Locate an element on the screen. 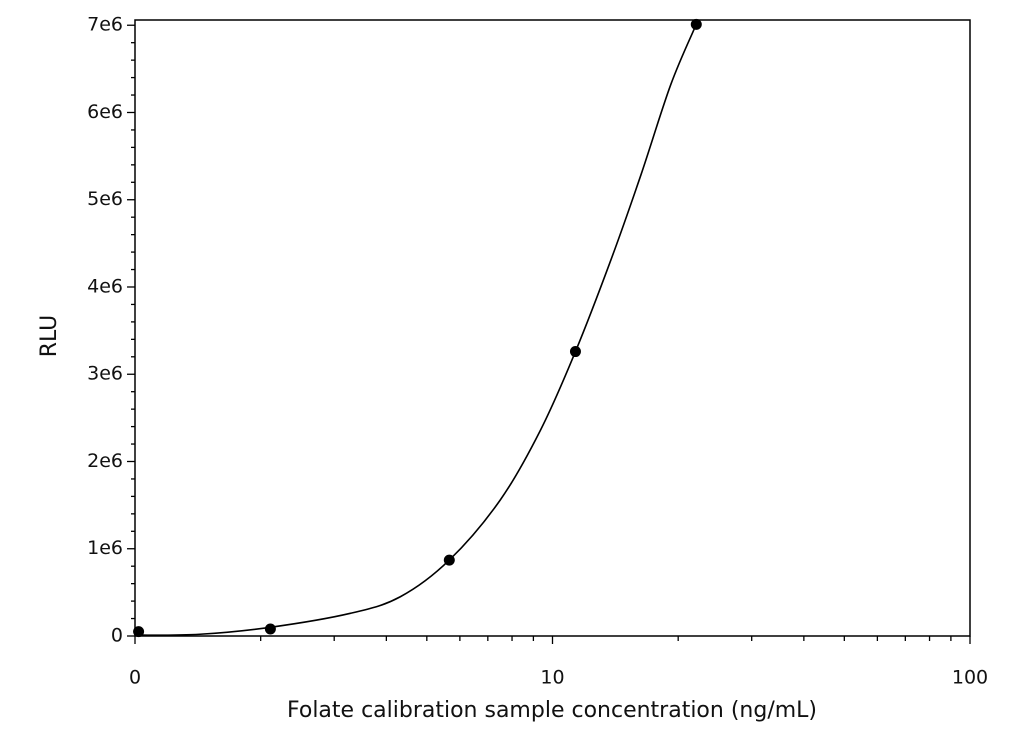 The width and height of the screenshot is (1033, 739). y-tick-label: 7e6 is located at coordinates (105, 25).